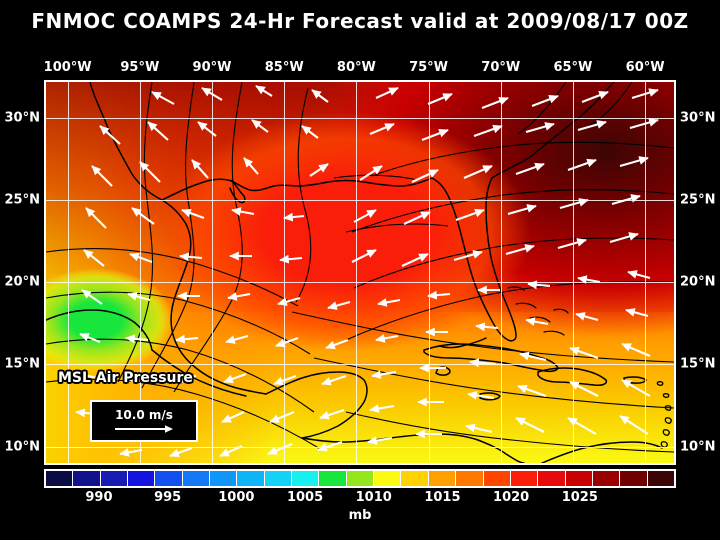 This screenshot has width=720, height=540. I want to click on colorbar-tick-1020: 1020, so click(511, 497).